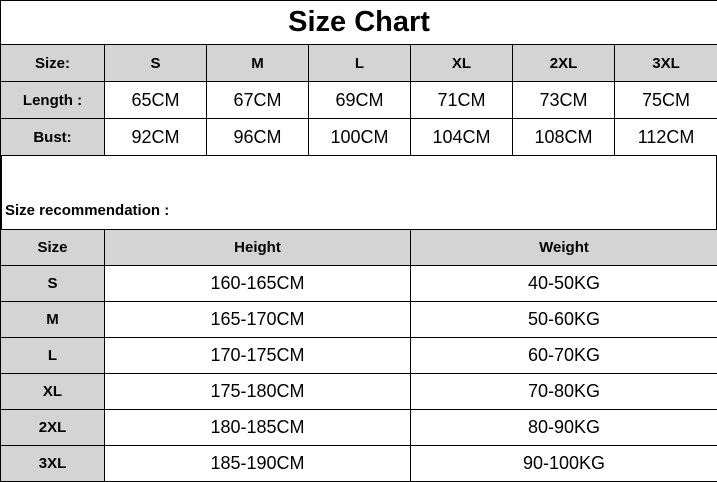 The height and width of the screenshot is (482, 717). Describe the element at coordinates (666, 100) in the screenshot. I see `table-cell: 75CM` at that location.